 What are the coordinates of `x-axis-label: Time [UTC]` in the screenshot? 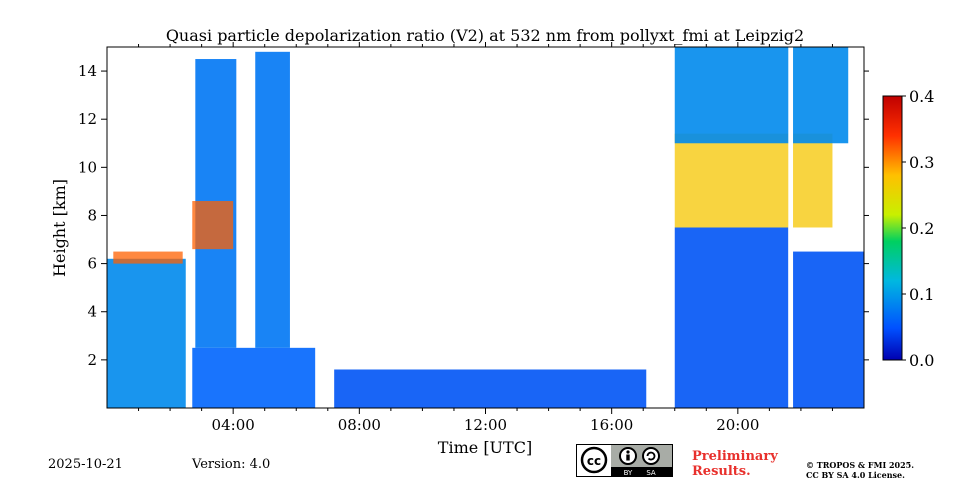 It's located at (485, 447).